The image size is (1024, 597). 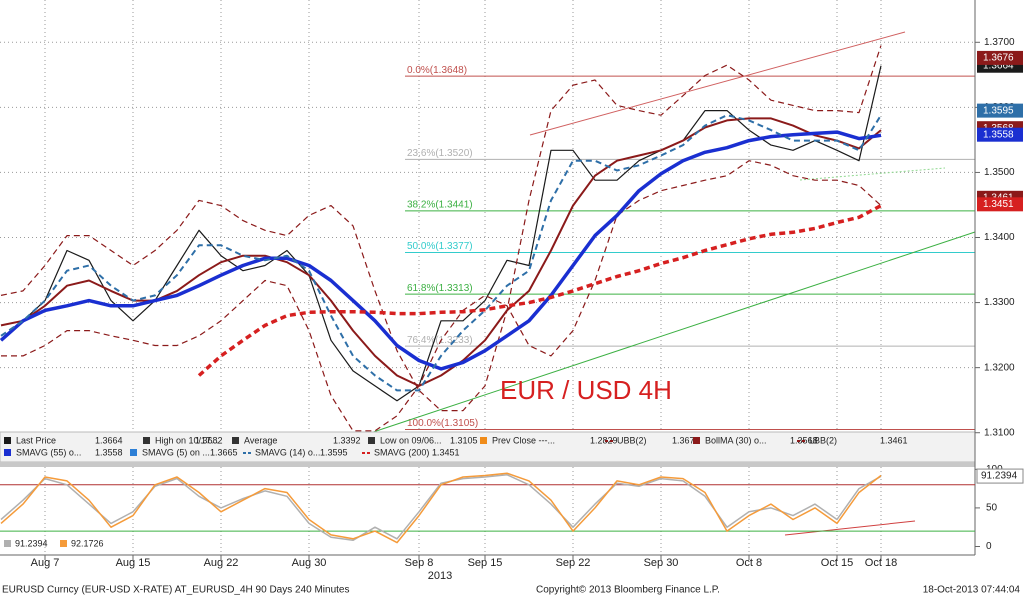 What do you see at coordinates (999, 367) in the screenshot?
I see `y-tick-label: 1.3200` at bounding box center [999, 367].